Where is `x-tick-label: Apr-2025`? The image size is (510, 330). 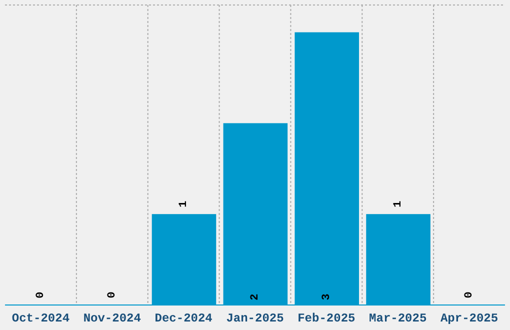
x-tick-label: Apr-2025 is located at coordinates (469, 319).